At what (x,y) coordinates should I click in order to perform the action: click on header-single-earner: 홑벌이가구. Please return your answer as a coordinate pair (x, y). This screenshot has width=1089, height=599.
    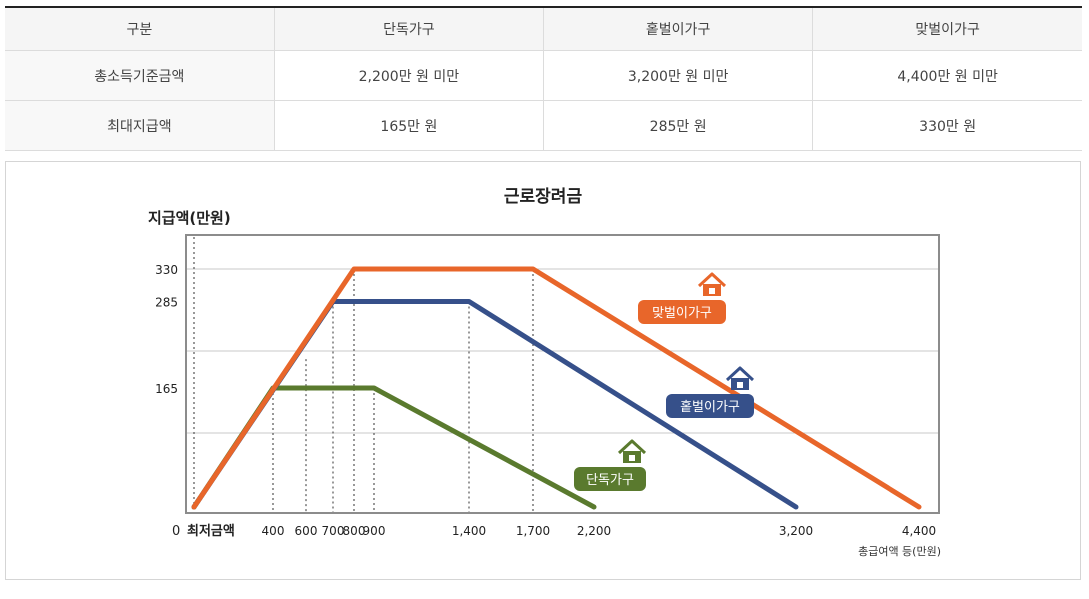
    Looking at the image, I should click on (678, 29).